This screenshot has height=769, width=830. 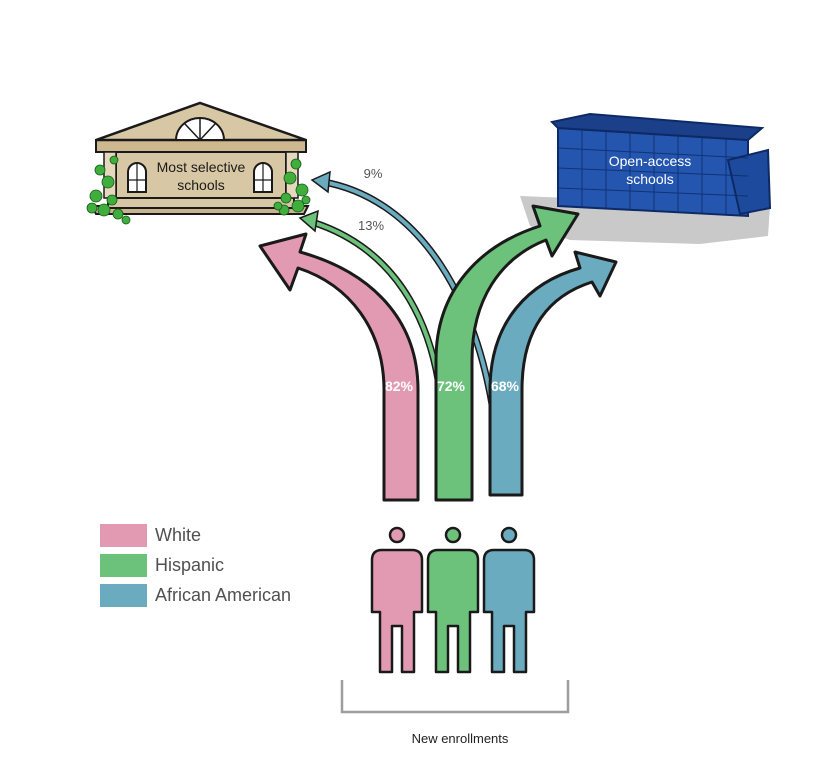 What do you see at coordinates (399, 386) in the screenshot?
I see `white-pct-label: 82%` at bounding box center [399, 386].